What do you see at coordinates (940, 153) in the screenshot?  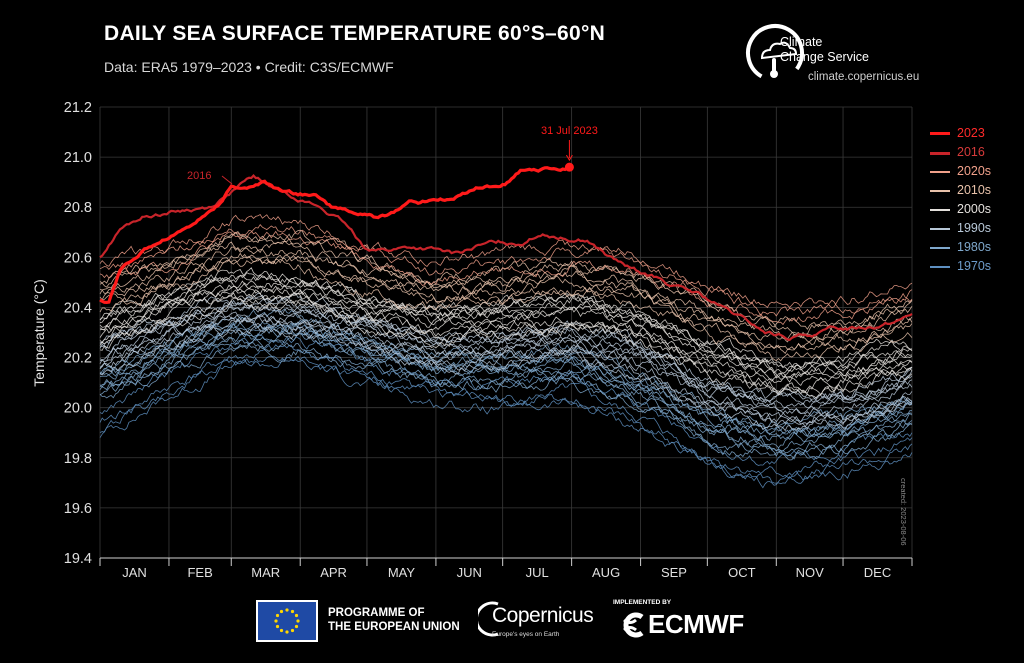 I see `legend-swatch-2016` at bounding box center [940, 153].